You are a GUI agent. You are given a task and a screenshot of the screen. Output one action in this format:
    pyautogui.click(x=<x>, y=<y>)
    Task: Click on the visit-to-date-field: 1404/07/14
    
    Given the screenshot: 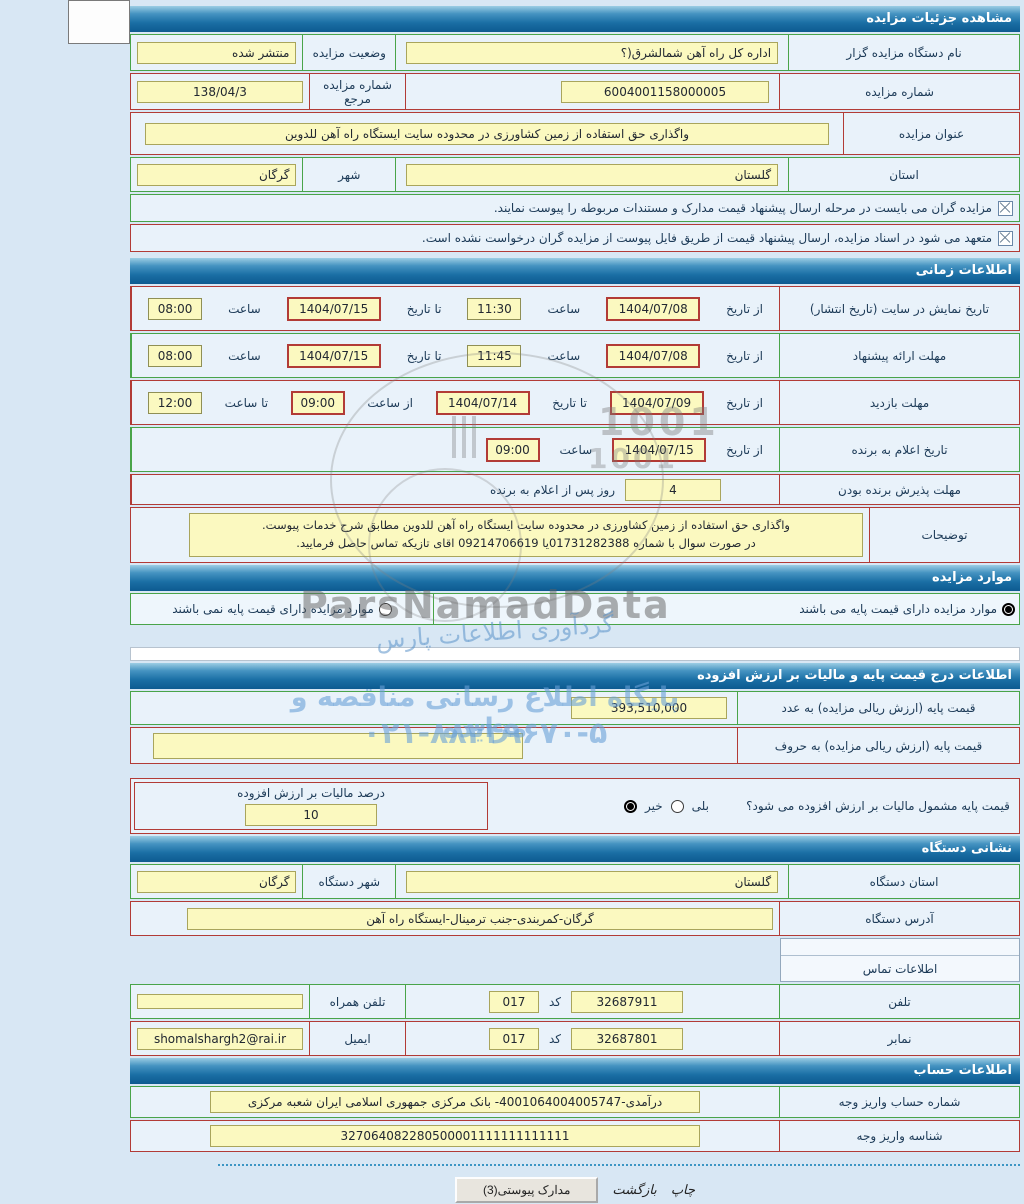 What is the action you would take?
    pyautogui.click(x=482, y=402)
    